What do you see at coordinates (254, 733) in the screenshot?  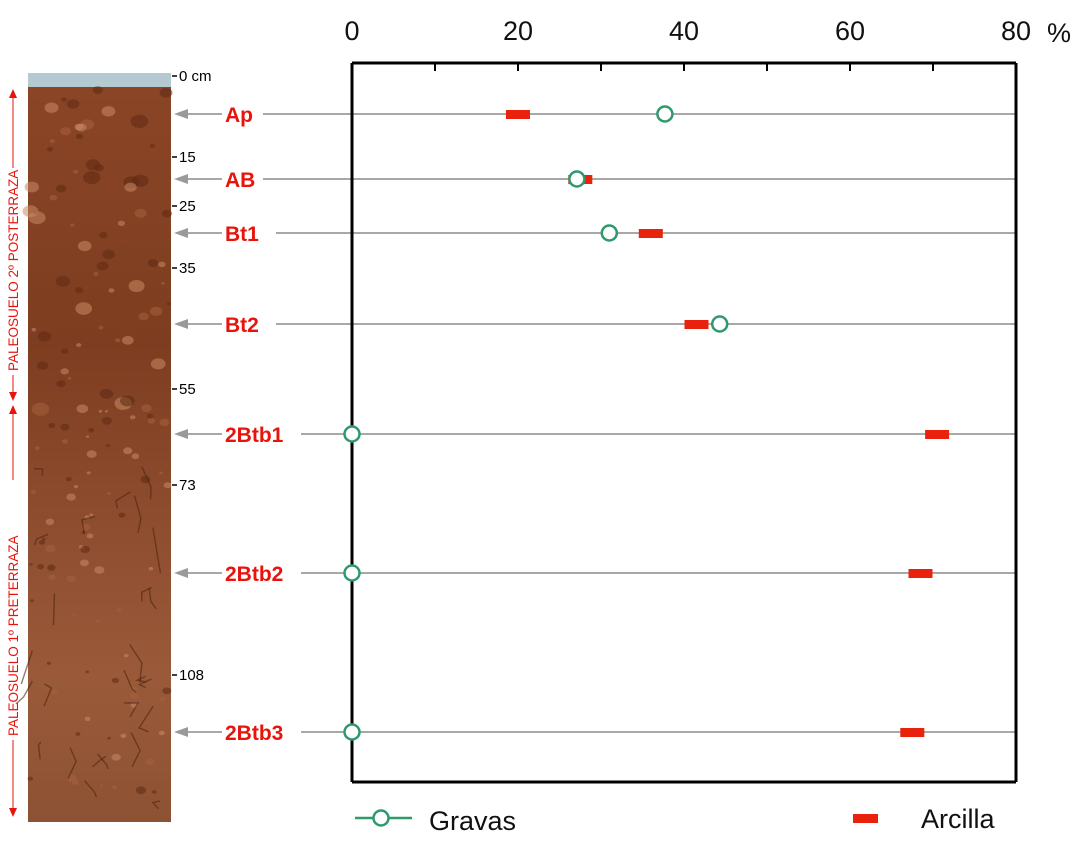 I see `horizon-label: 2Btb3` at bounding box center [254, 733].